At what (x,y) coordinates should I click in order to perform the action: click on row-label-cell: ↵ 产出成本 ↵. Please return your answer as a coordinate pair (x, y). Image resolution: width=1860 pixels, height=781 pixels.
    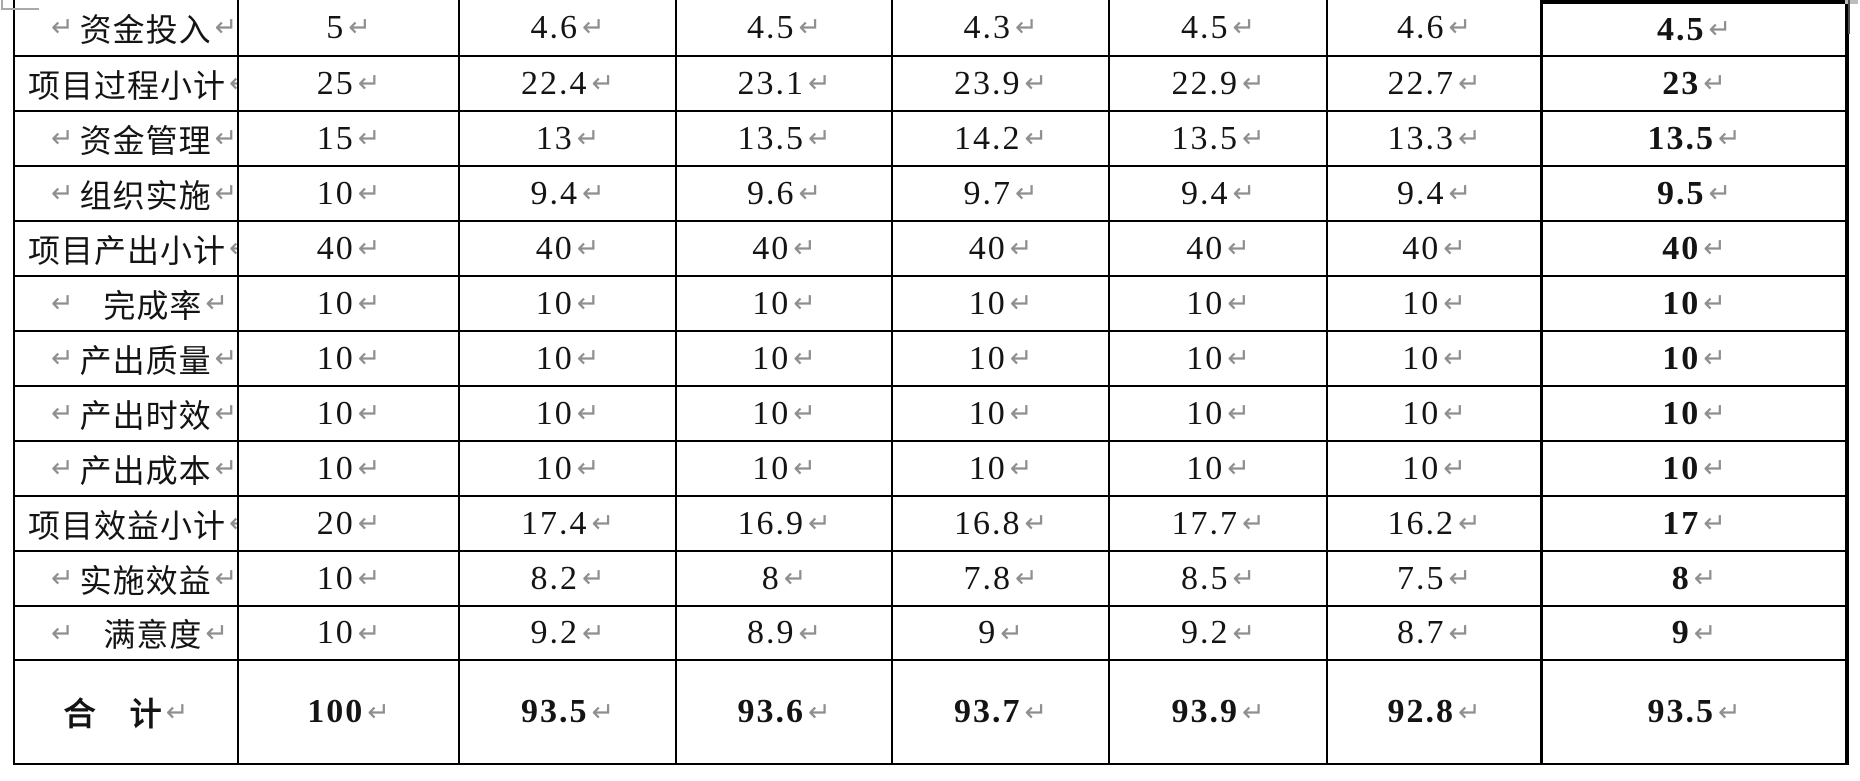
    Looking at the image, I should click on (127, 469).